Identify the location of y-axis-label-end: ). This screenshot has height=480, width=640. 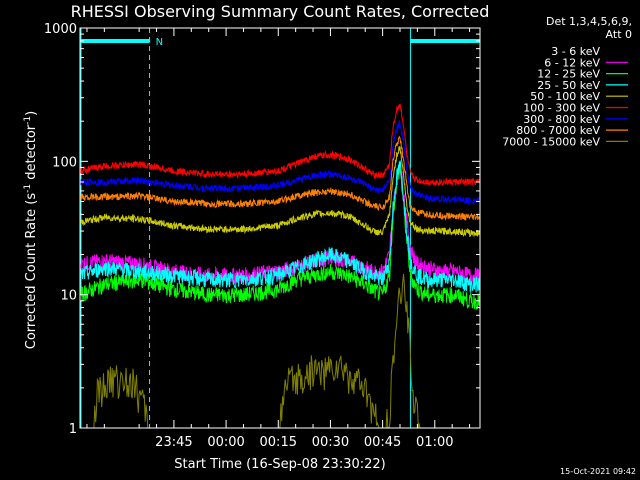
(31, 113).